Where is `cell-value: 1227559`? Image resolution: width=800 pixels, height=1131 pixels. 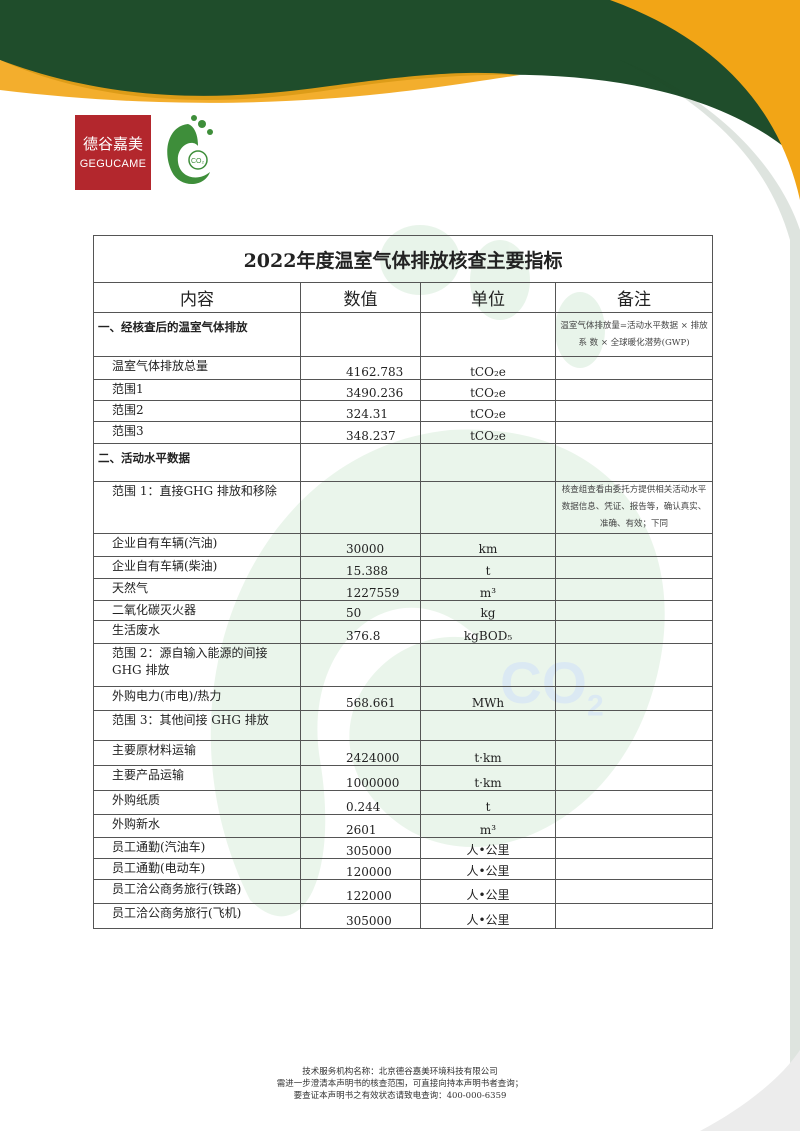
cell-value: 1227559 is located at coordinates (360, 589).